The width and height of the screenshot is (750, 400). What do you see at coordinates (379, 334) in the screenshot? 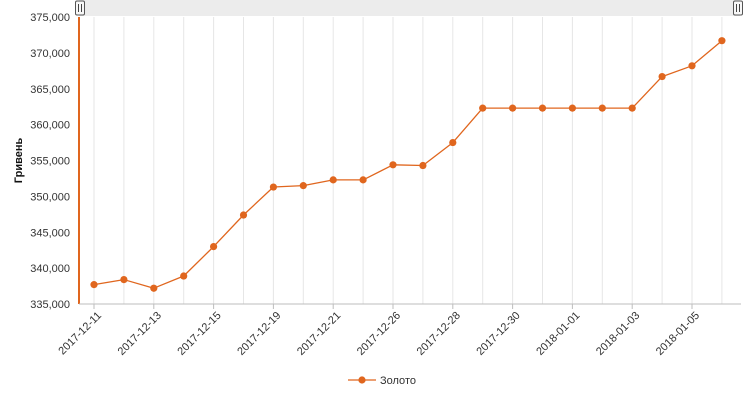
I see `x-tick-label: 2017-12-26` at bounding box center [379, 334].